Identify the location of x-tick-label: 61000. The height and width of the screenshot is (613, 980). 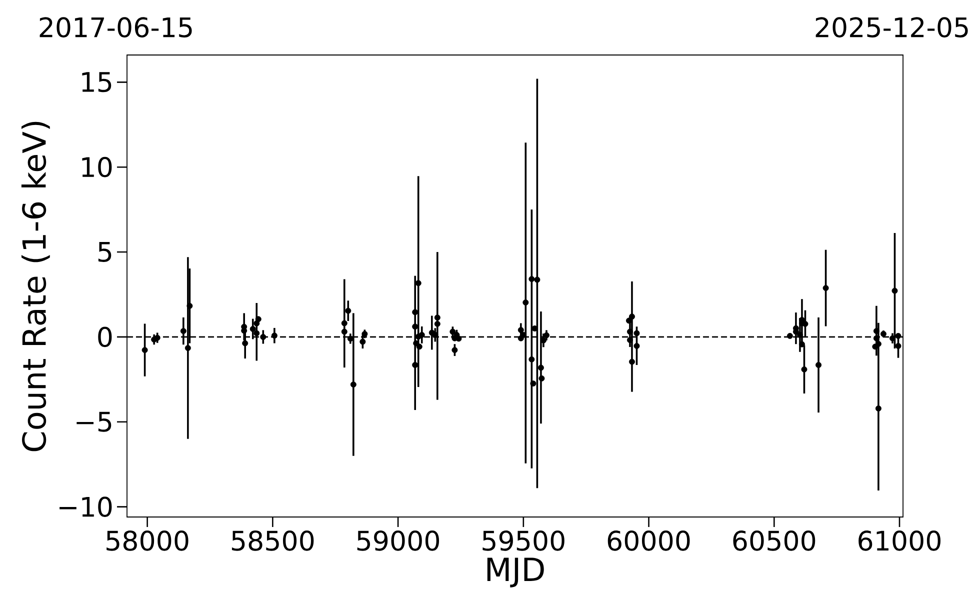
(899, 540).